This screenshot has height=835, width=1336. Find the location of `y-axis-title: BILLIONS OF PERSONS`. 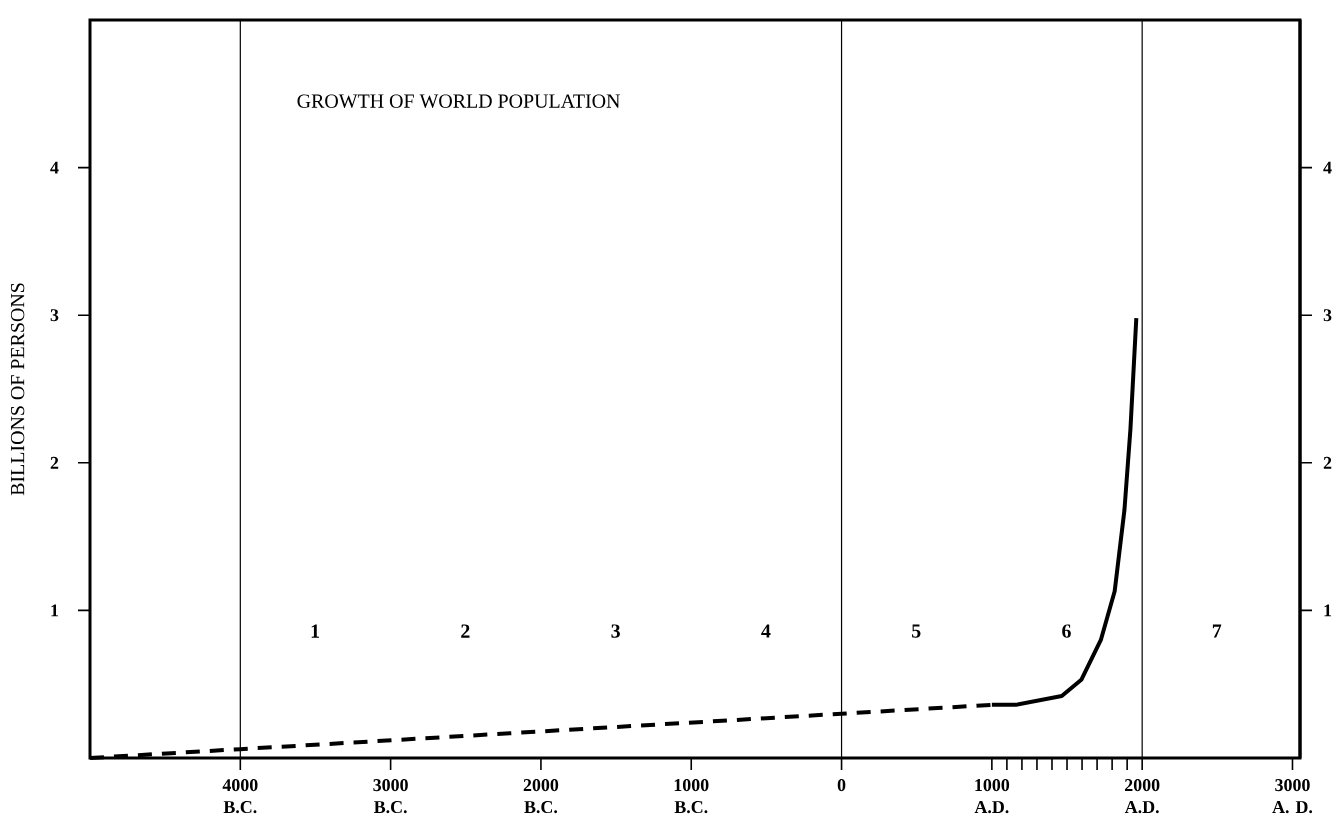

y-axis-title: BILLIONS OF PERSONS is located at coordinates (17, 389).